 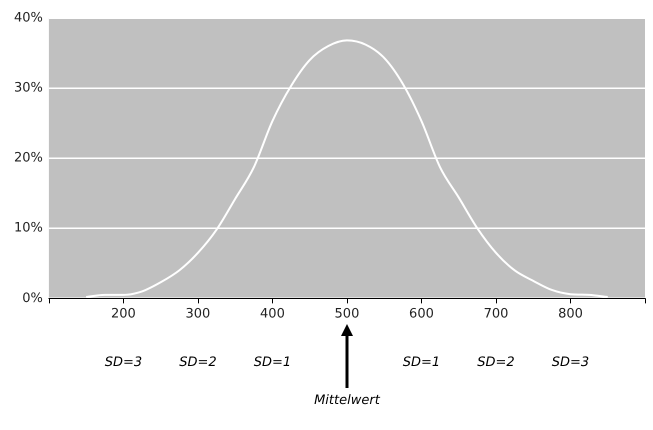 I want to click on x-tick-label: 700, so click(x=496, y=314).